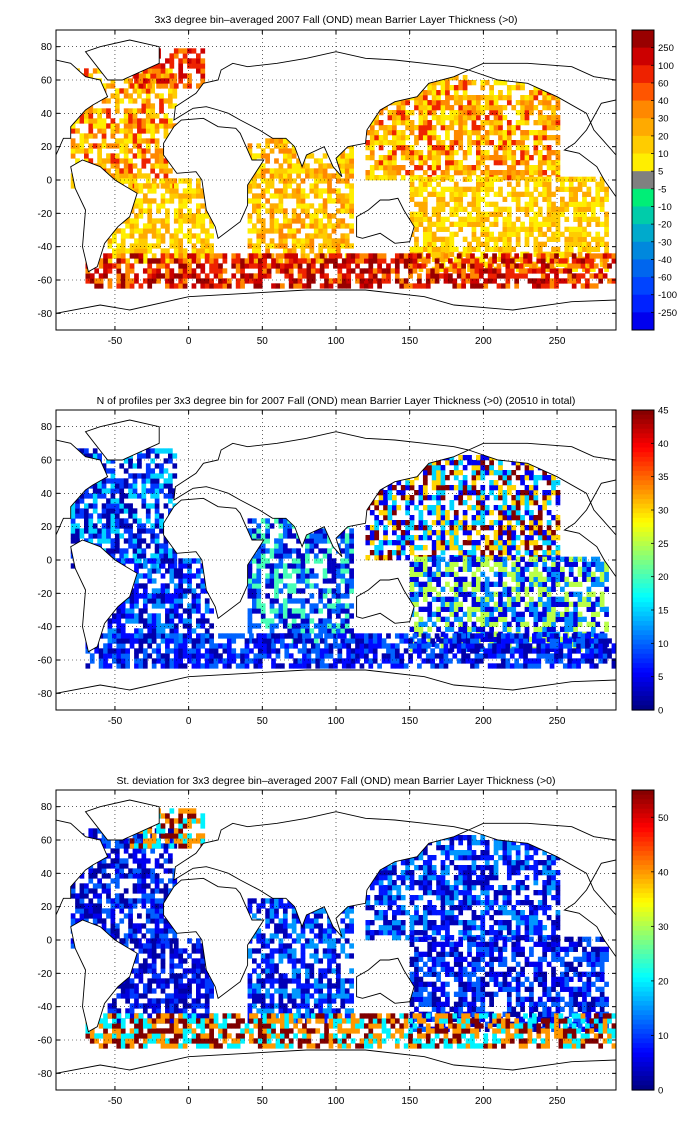 The image size is (696, 1140). What do you see at coordinates (214, 178) in the screenshot?
I see `land-outline` at bounding box center [214, 178].